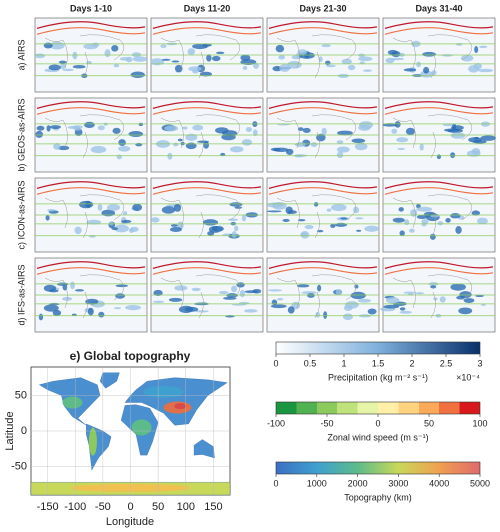  I want to click on row-label: a) AIRS, so click(21, 54).